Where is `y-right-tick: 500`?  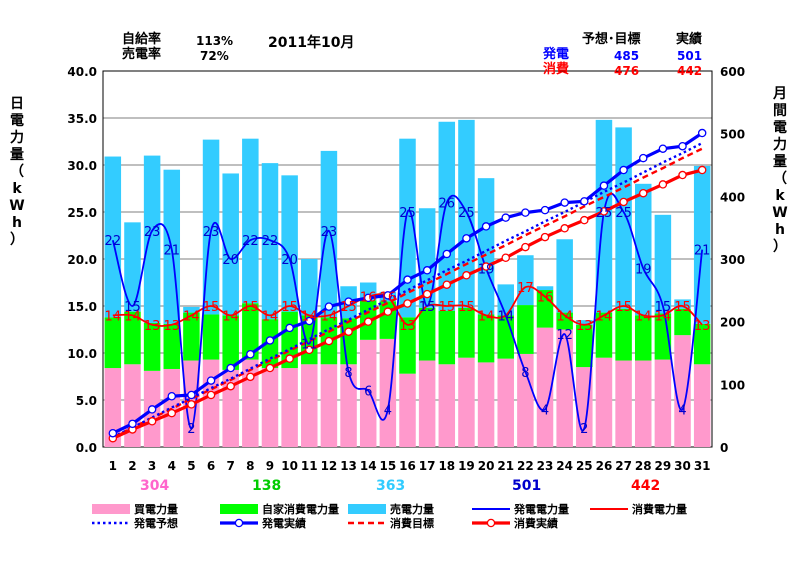
y-right-tick: 500 is located at coordinates (732, 135).